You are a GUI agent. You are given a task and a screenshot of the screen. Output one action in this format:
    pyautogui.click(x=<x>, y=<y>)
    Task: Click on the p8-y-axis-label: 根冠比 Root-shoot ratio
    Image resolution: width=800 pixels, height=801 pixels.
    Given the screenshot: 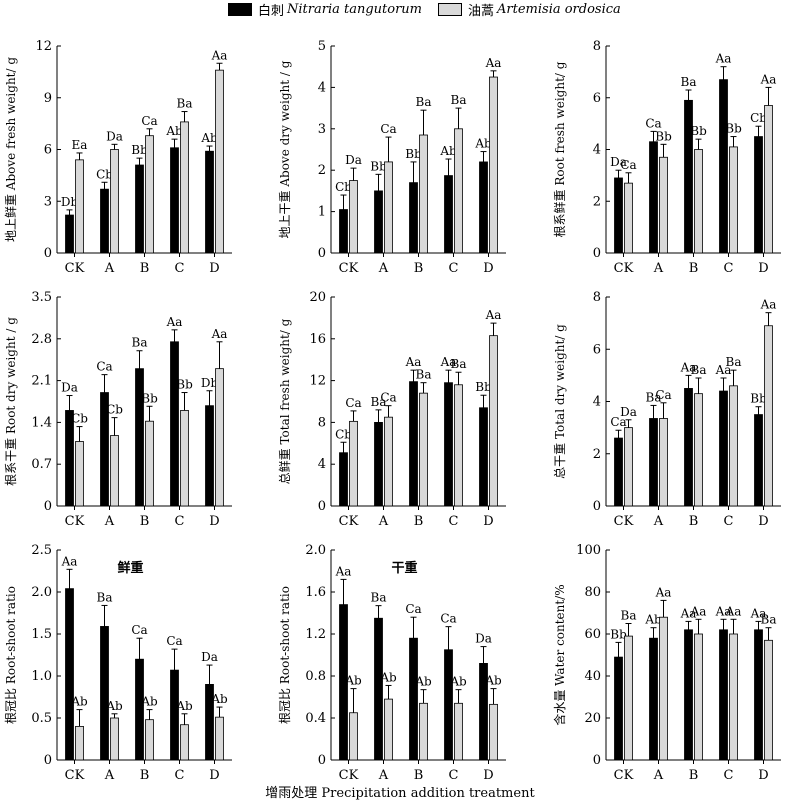 What is the action you would take?
    pyautogui.click(x=285, y=655)
    